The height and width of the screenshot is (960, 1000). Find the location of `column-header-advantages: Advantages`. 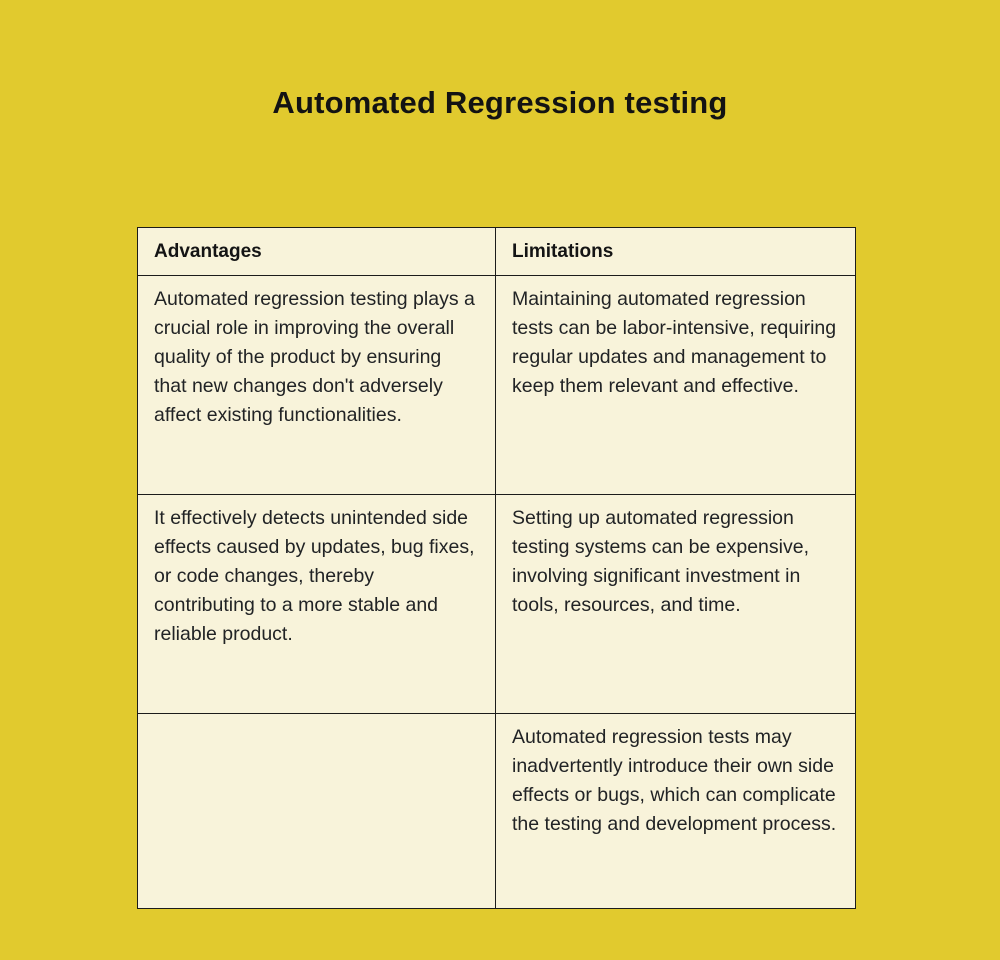

column-header-advantages: Advantages is located at coordinates (316, 251).